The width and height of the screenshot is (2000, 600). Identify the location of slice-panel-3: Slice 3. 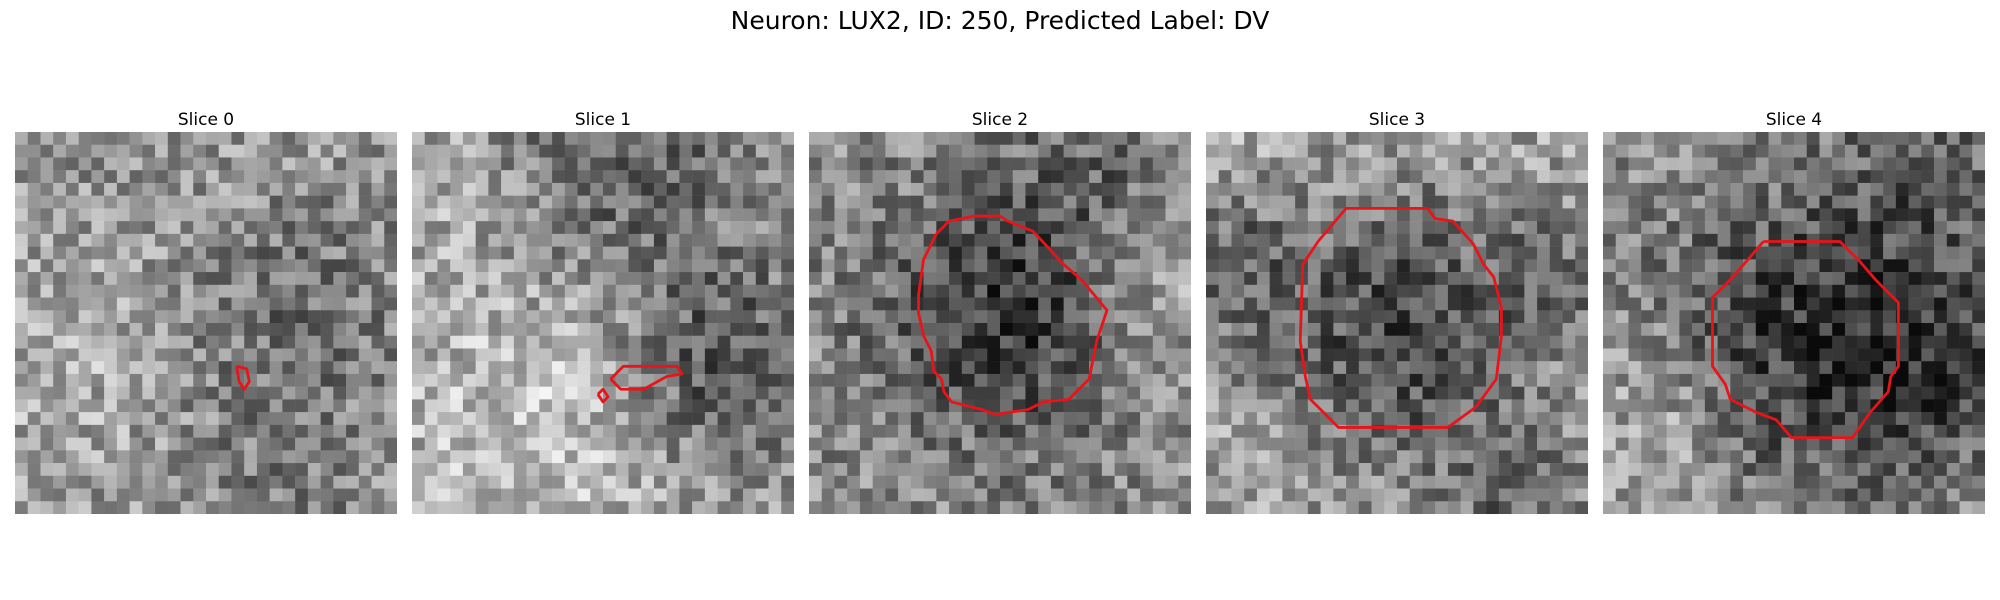
(1397, 311).